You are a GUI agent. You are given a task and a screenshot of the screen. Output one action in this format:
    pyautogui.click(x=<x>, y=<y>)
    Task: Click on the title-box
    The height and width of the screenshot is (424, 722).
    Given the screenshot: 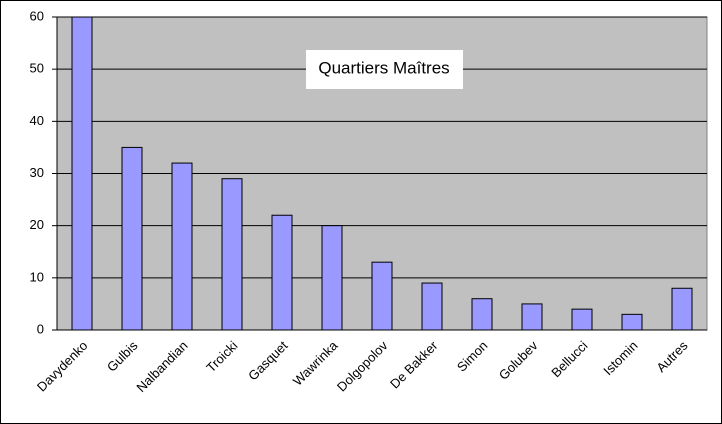 What is the action you would take?
    pyautogui.click(x=384, y=69)
    